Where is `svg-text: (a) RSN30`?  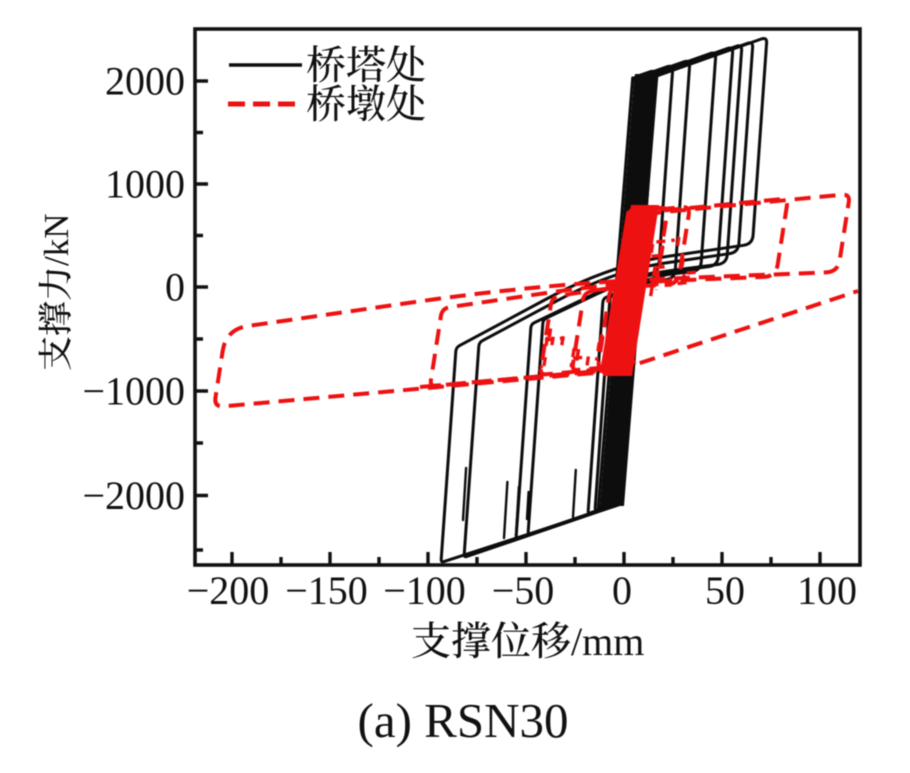 svg-text: (a) RSN30 is located at coordinates (463, 720).